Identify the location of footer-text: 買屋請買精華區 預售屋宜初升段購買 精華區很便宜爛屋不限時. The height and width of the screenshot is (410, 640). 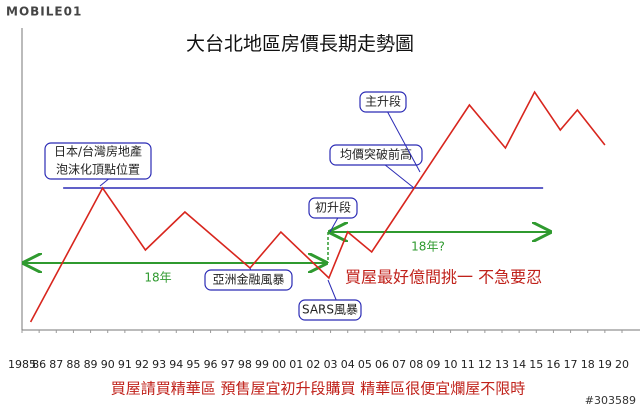
(318, 389).